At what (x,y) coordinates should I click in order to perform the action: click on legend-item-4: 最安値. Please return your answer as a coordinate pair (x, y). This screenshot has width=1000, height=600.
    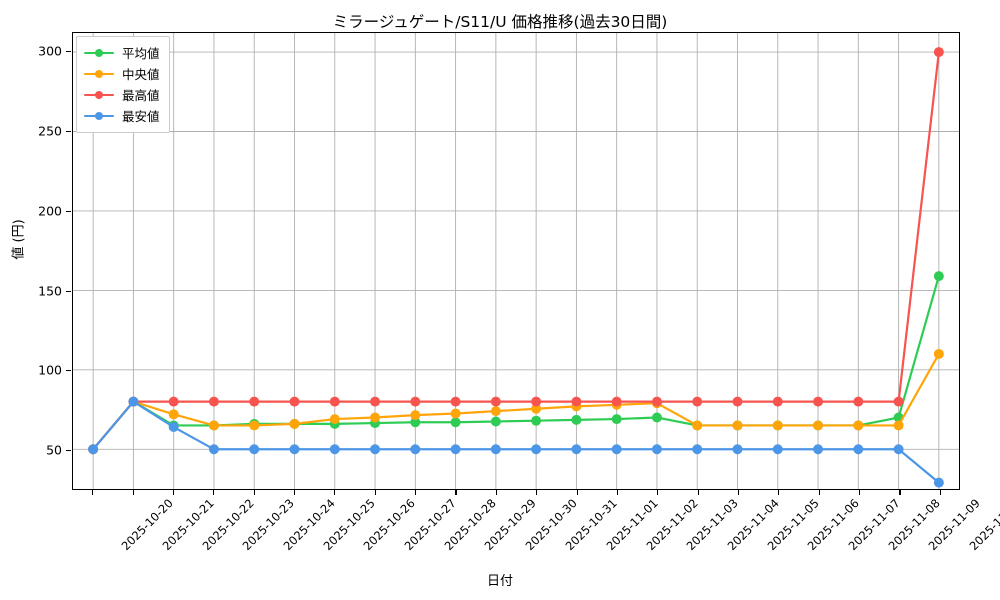
    Looking at the image, I should click on (122, 115).